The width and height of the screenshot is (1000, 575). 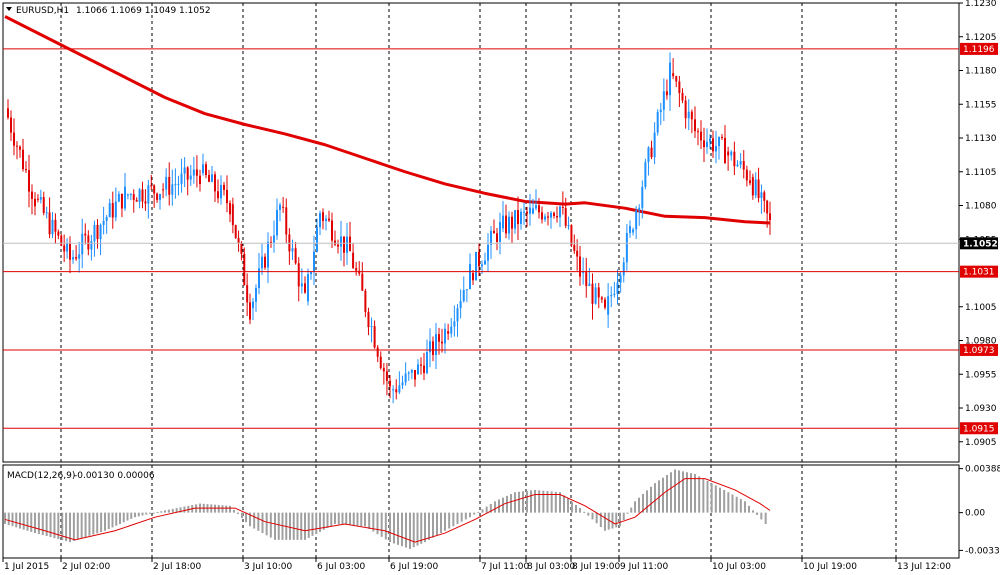 I want to click on level-label: 1.0915, so click(x=979, y=429).